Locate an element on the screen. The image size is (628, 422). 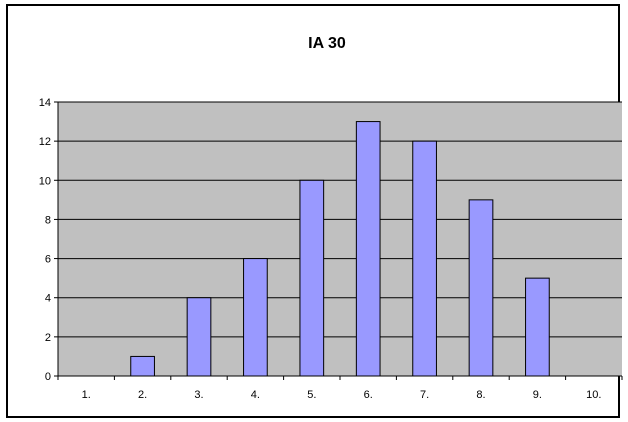
y-tick-label: 2 is located at coordinates (48, 338).